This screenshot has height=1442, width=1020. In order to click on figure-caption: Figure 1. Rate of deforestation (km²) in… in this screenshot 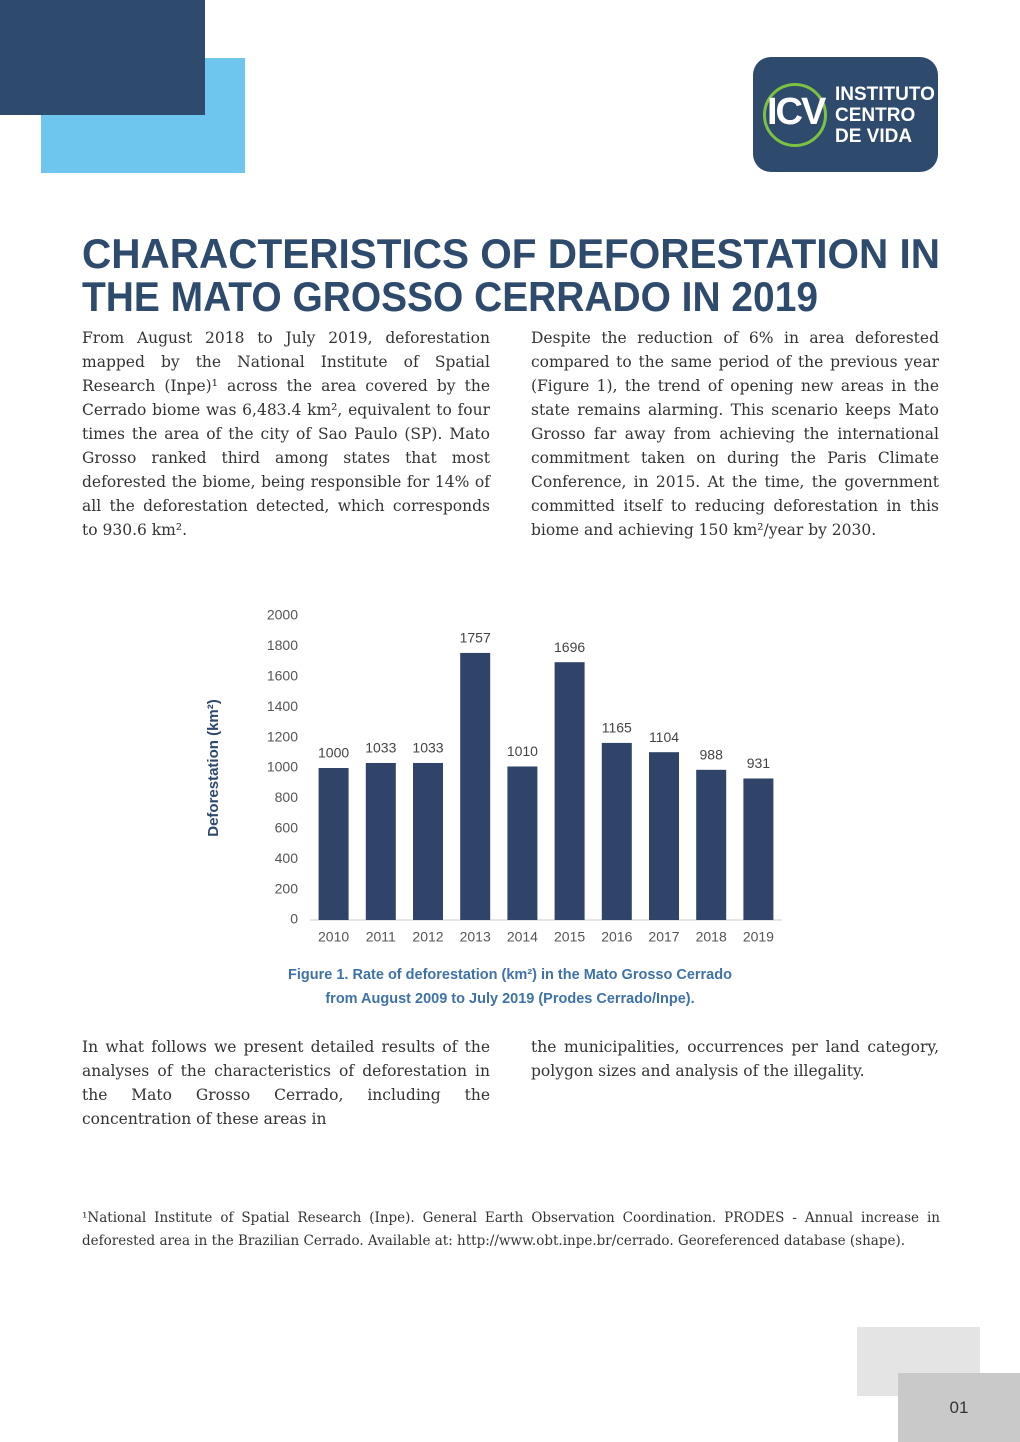, I will do `click(510, 975)`.